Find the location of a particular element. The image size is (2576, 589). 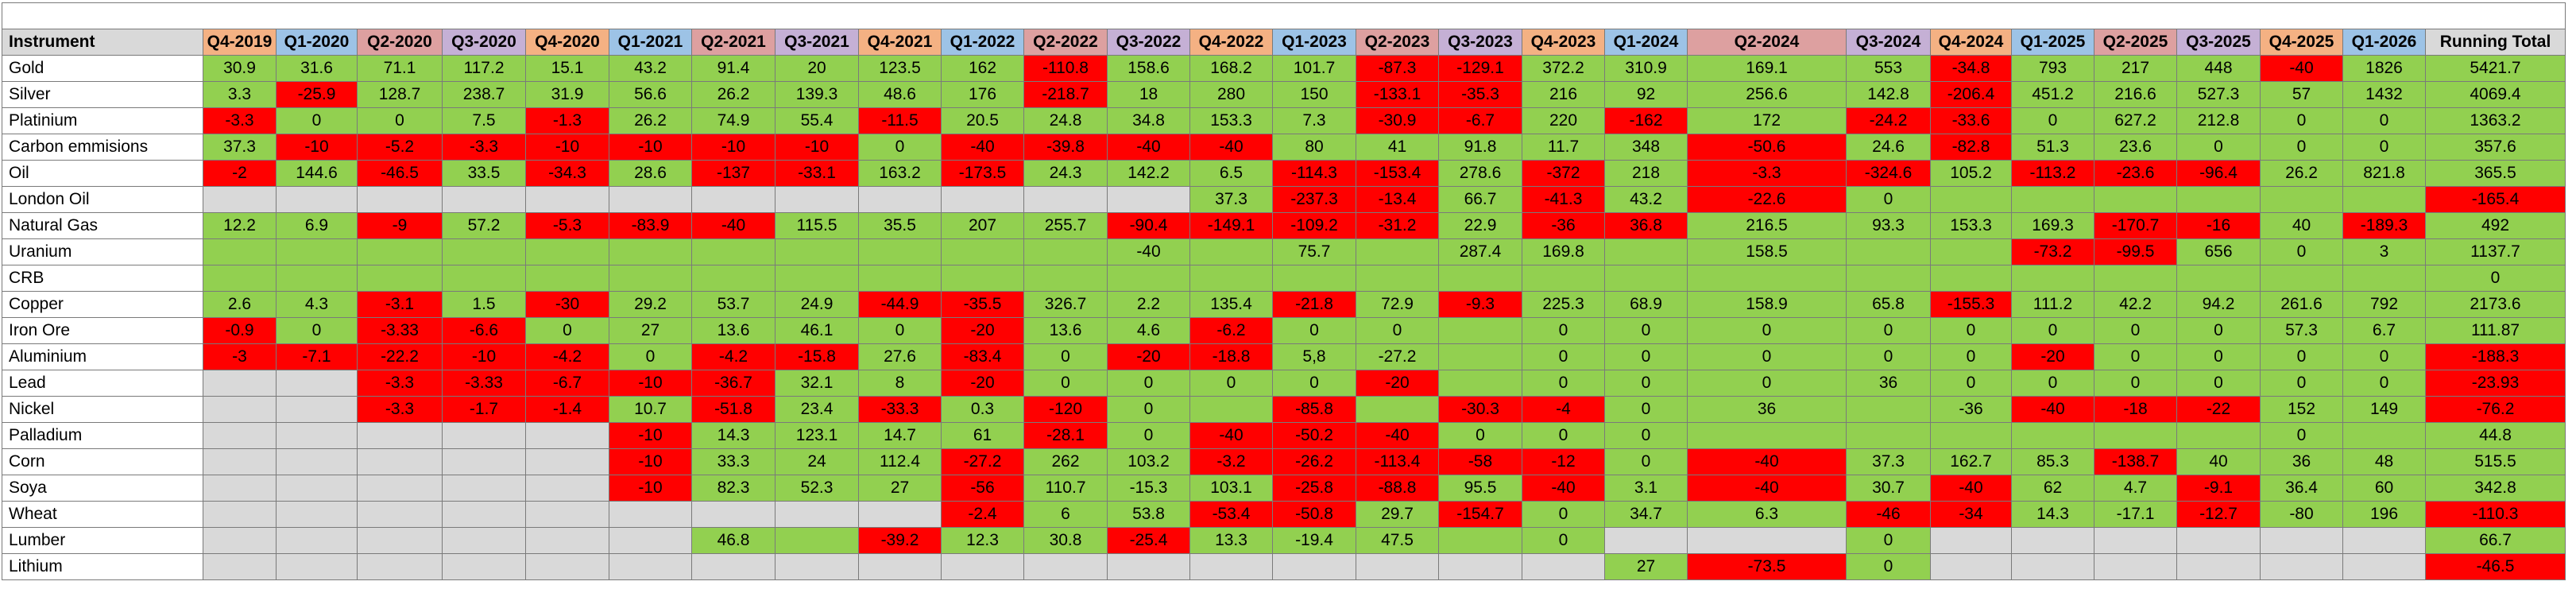

value-cell: 20 is located at coordinates (817, 68).